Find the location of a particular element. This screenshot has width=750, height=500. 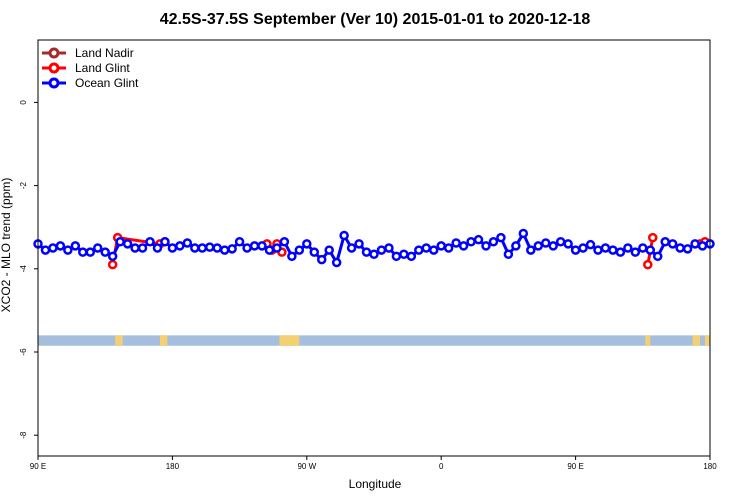

coverage-band is located at coordinates (374, 340).